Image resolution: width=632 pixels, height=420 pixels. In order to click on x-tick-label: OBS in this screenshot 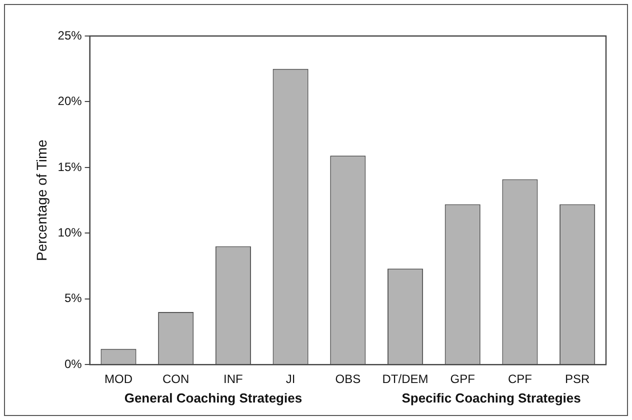, I will do `click(348, 379)`.